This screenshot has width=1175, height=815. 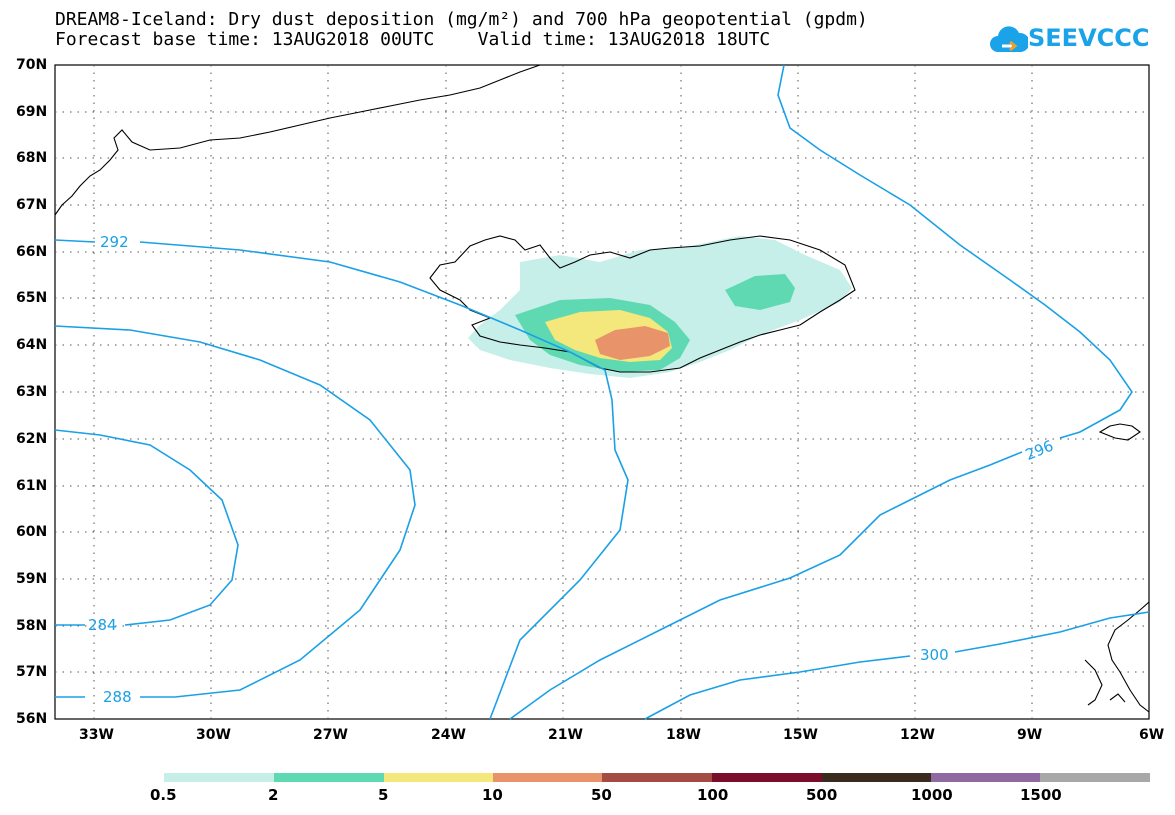 I want to click on lon-label: 18W, so click(x=683, y=735).